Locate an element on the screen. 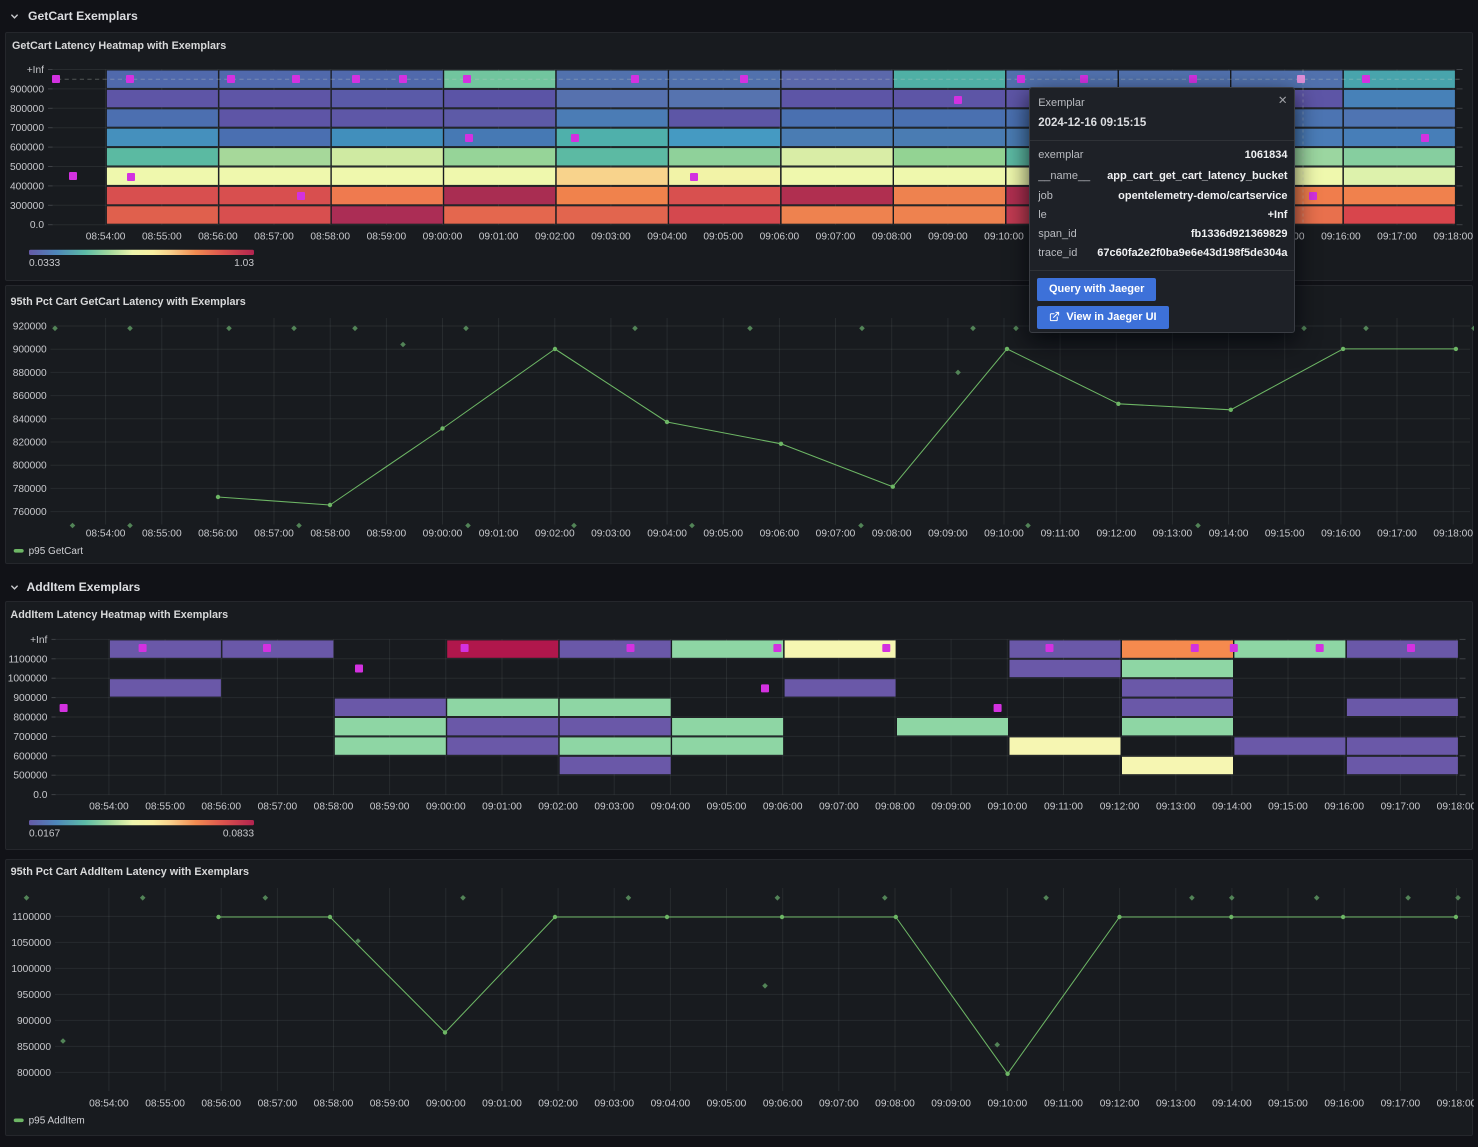 This screenshot has width=1478, height=1147. svg-text: 950000 is located at coordinates (34, 995).